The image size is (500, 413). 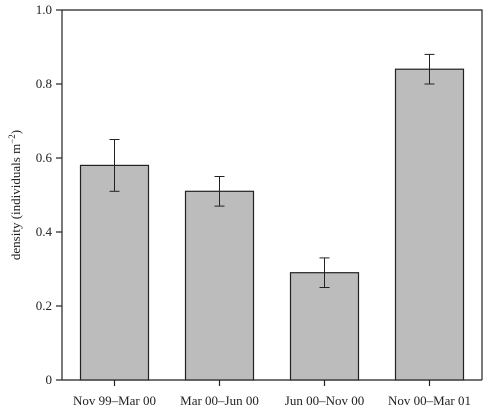 I want to click on y-axis-title-close: ), so click(x=15, y=132).